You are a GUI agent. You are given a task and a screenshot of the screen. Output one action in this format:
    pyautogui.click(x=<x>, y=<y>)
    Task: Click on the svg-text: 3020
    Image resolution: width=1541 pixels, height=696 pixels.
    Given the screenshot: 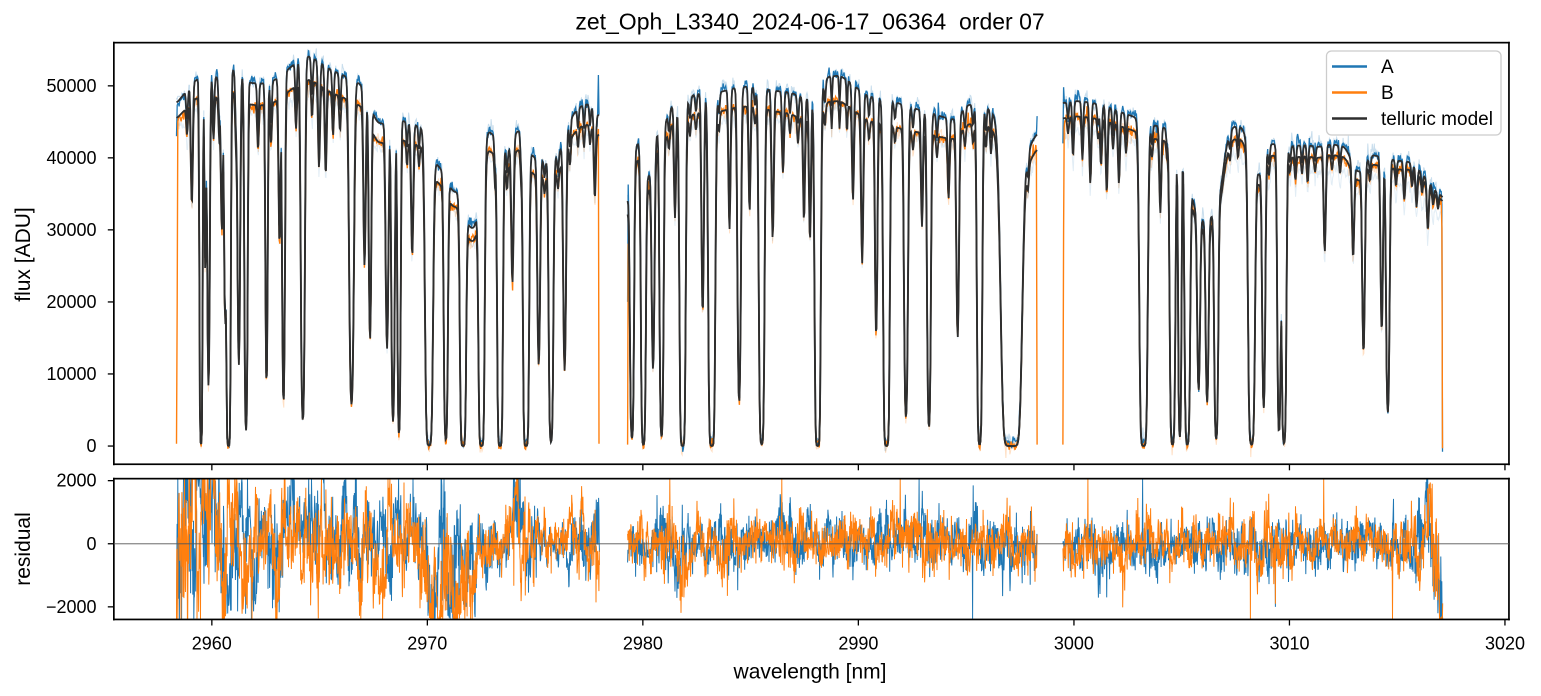 What is the action you would take?
    pyautogui.click(x=1505, y=644)
    